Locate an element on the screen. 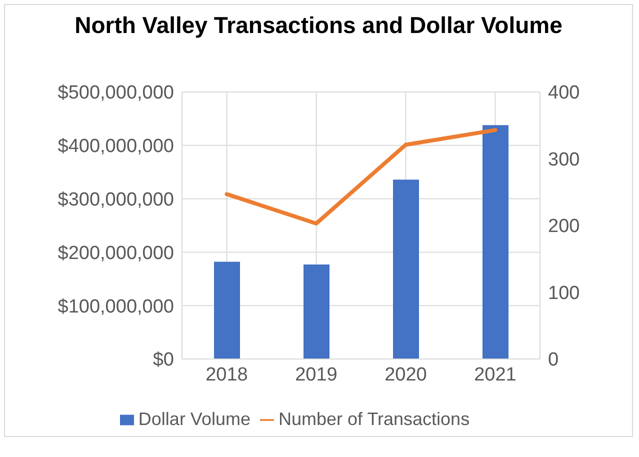 This screenshot has height=457, width=639. x-tick-label: 2021 is located at coordinates (495, 375).